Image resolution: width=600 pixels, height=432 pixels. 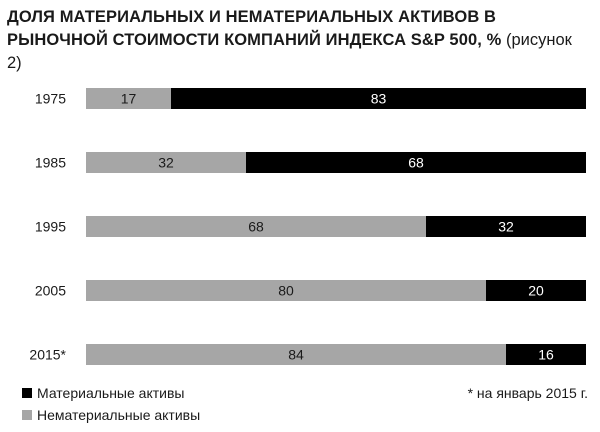 What do you see at coordinates (27, 415) in the screenshot?
I see `legend-swatch-intangible` at bounding box center [27, 415].